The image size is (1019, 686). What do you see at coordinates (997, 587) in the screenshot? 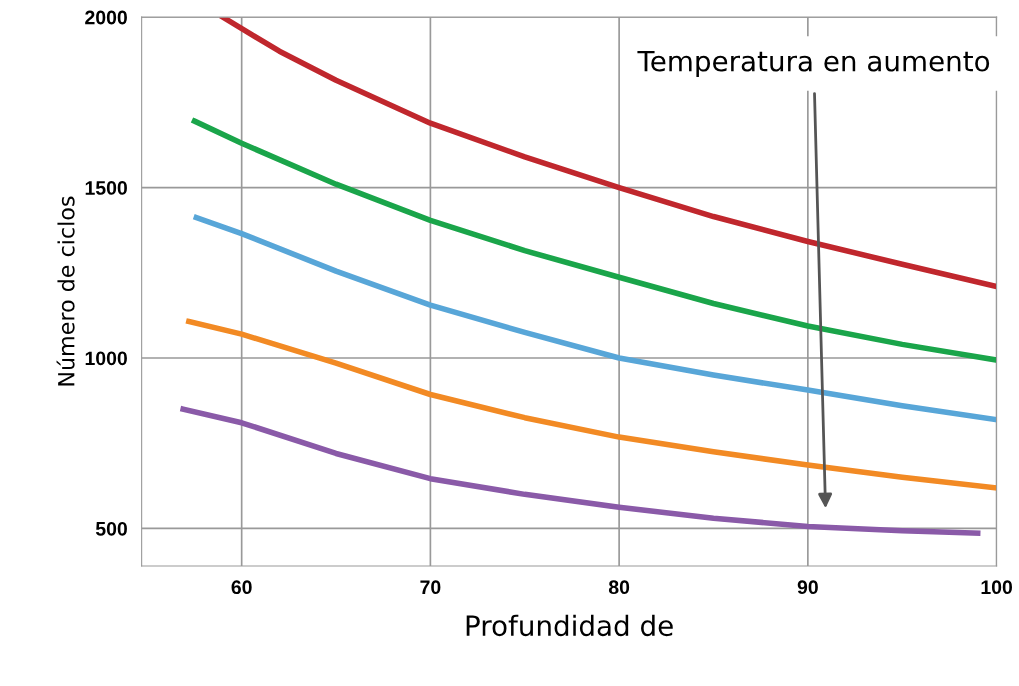
I see `x-tick-label: 100` at bounding box center [997, 587].